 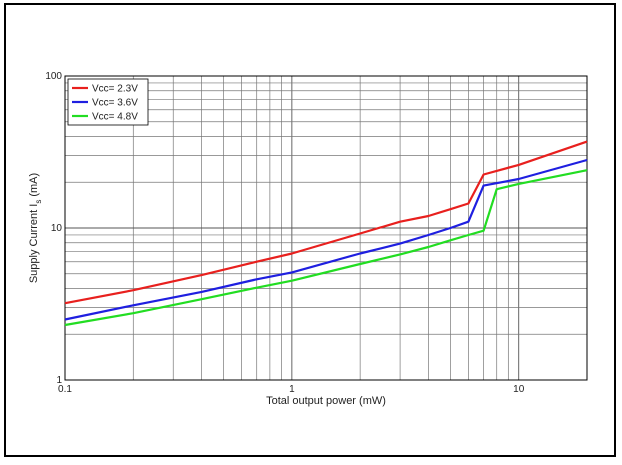 What do you see at coordinates (115, 89) in the screenshot?
I see `legend-label-1: Vcc= 2.3V` at bounding box center [115, 89].